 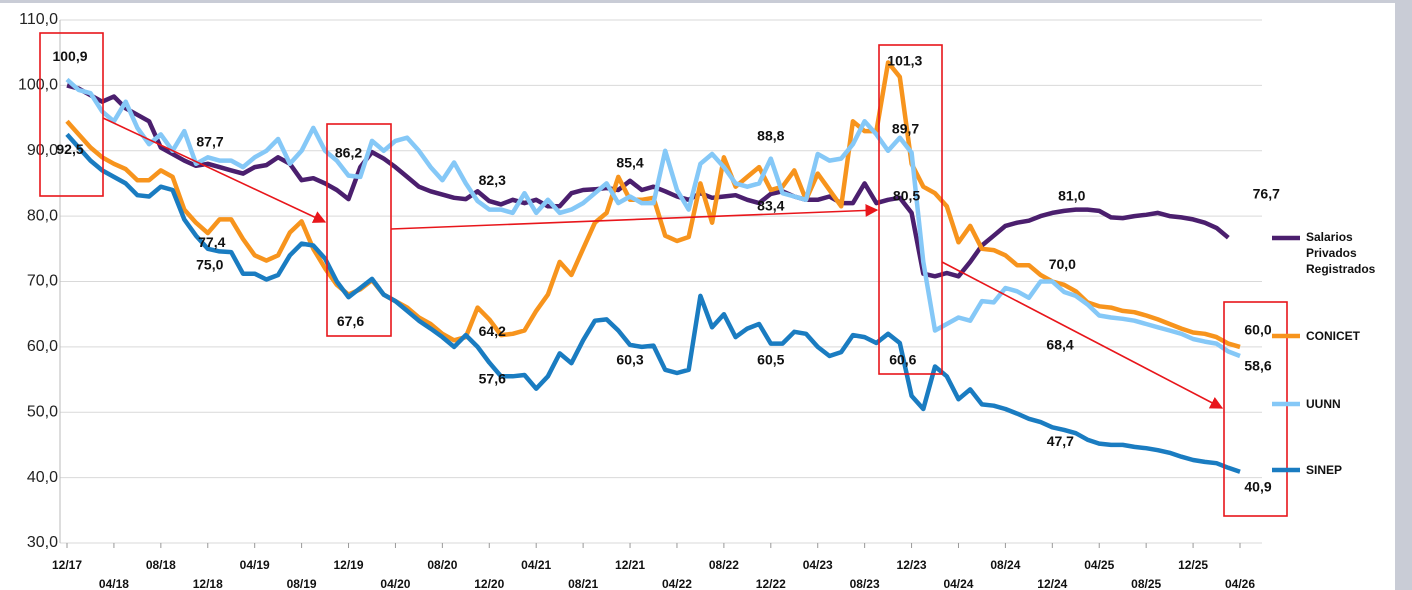 What do you see at coordinates (395, 583) in the screenshot?
I see `x-tick-label: 04/20` at bounding box center [395, 583].